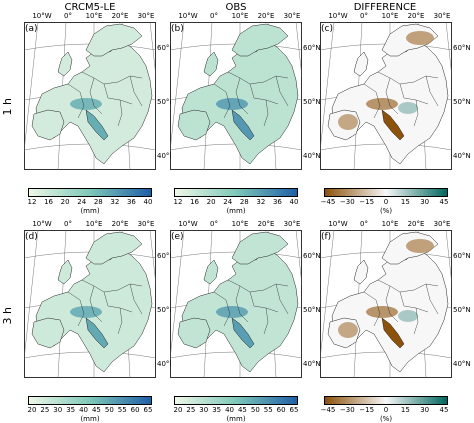  What do you see at coordinates (244, 202) in the screenshot?
I see `colorbar-tick-label: 28` at bounding box center [244, 202].